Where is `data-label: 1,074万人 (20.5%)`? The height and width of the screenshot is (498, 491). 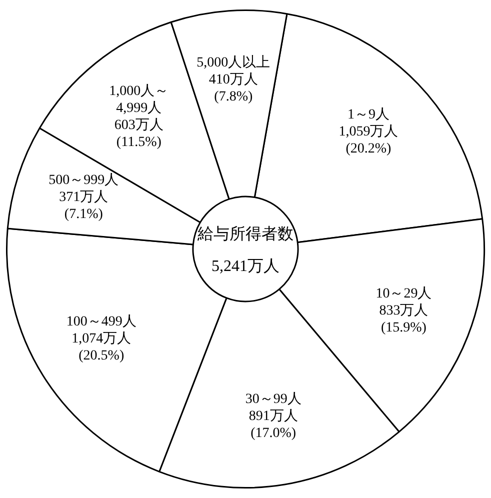
data-label: 1,074万人 (20.5%) is located at coordinates (102, 347).